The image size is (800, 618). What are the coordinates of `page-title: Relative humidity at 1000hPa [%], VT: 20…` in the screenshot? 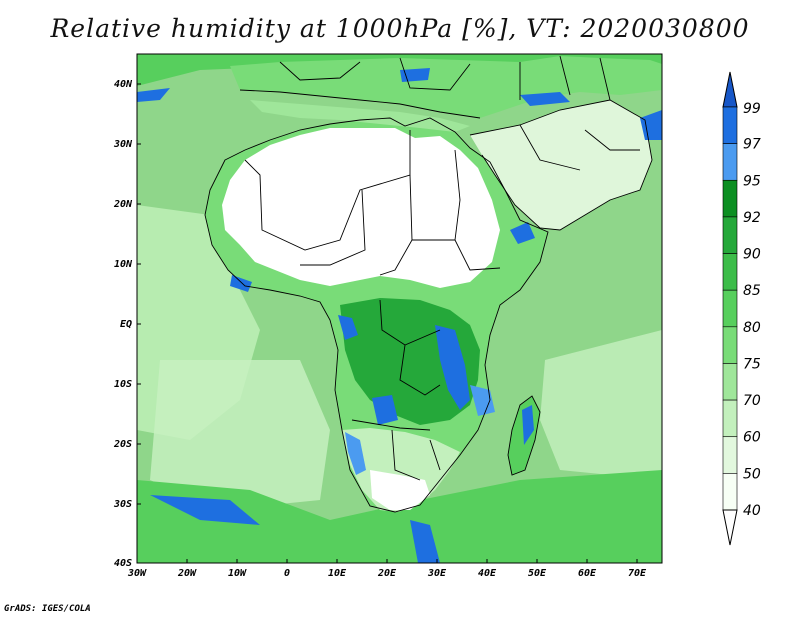 It's located at (400, 28).